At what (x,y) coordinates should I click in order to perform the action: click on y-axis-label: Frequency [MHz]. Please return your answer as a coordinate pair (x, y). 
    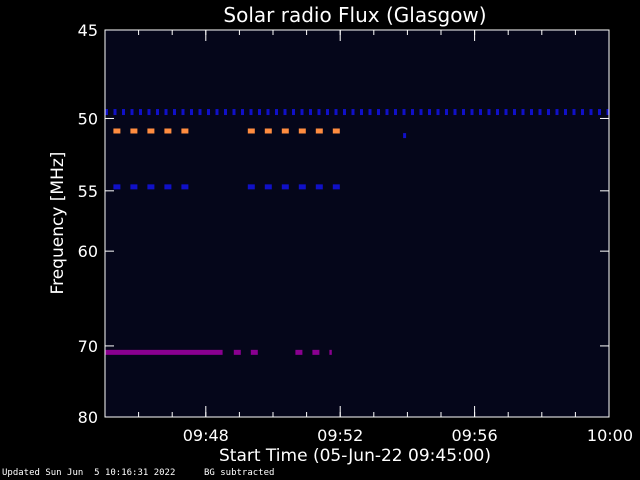
    Looking at the image, I should click on (58, 223).